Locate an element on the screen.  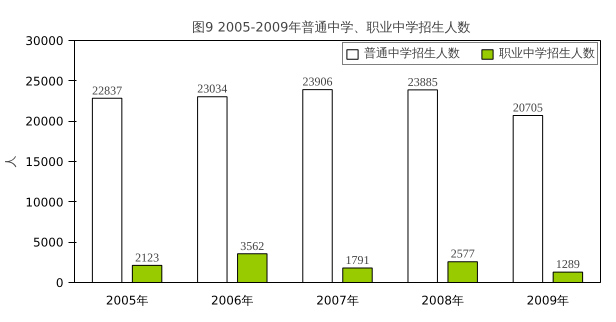
y-tick-label: 10000 is located at coordinates (44, 202).